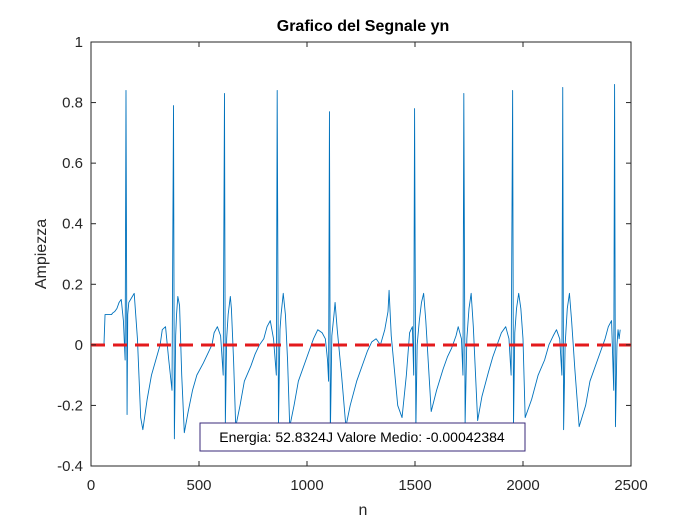  I want to click on y-tick-label: 0.8, so click(72, 103).